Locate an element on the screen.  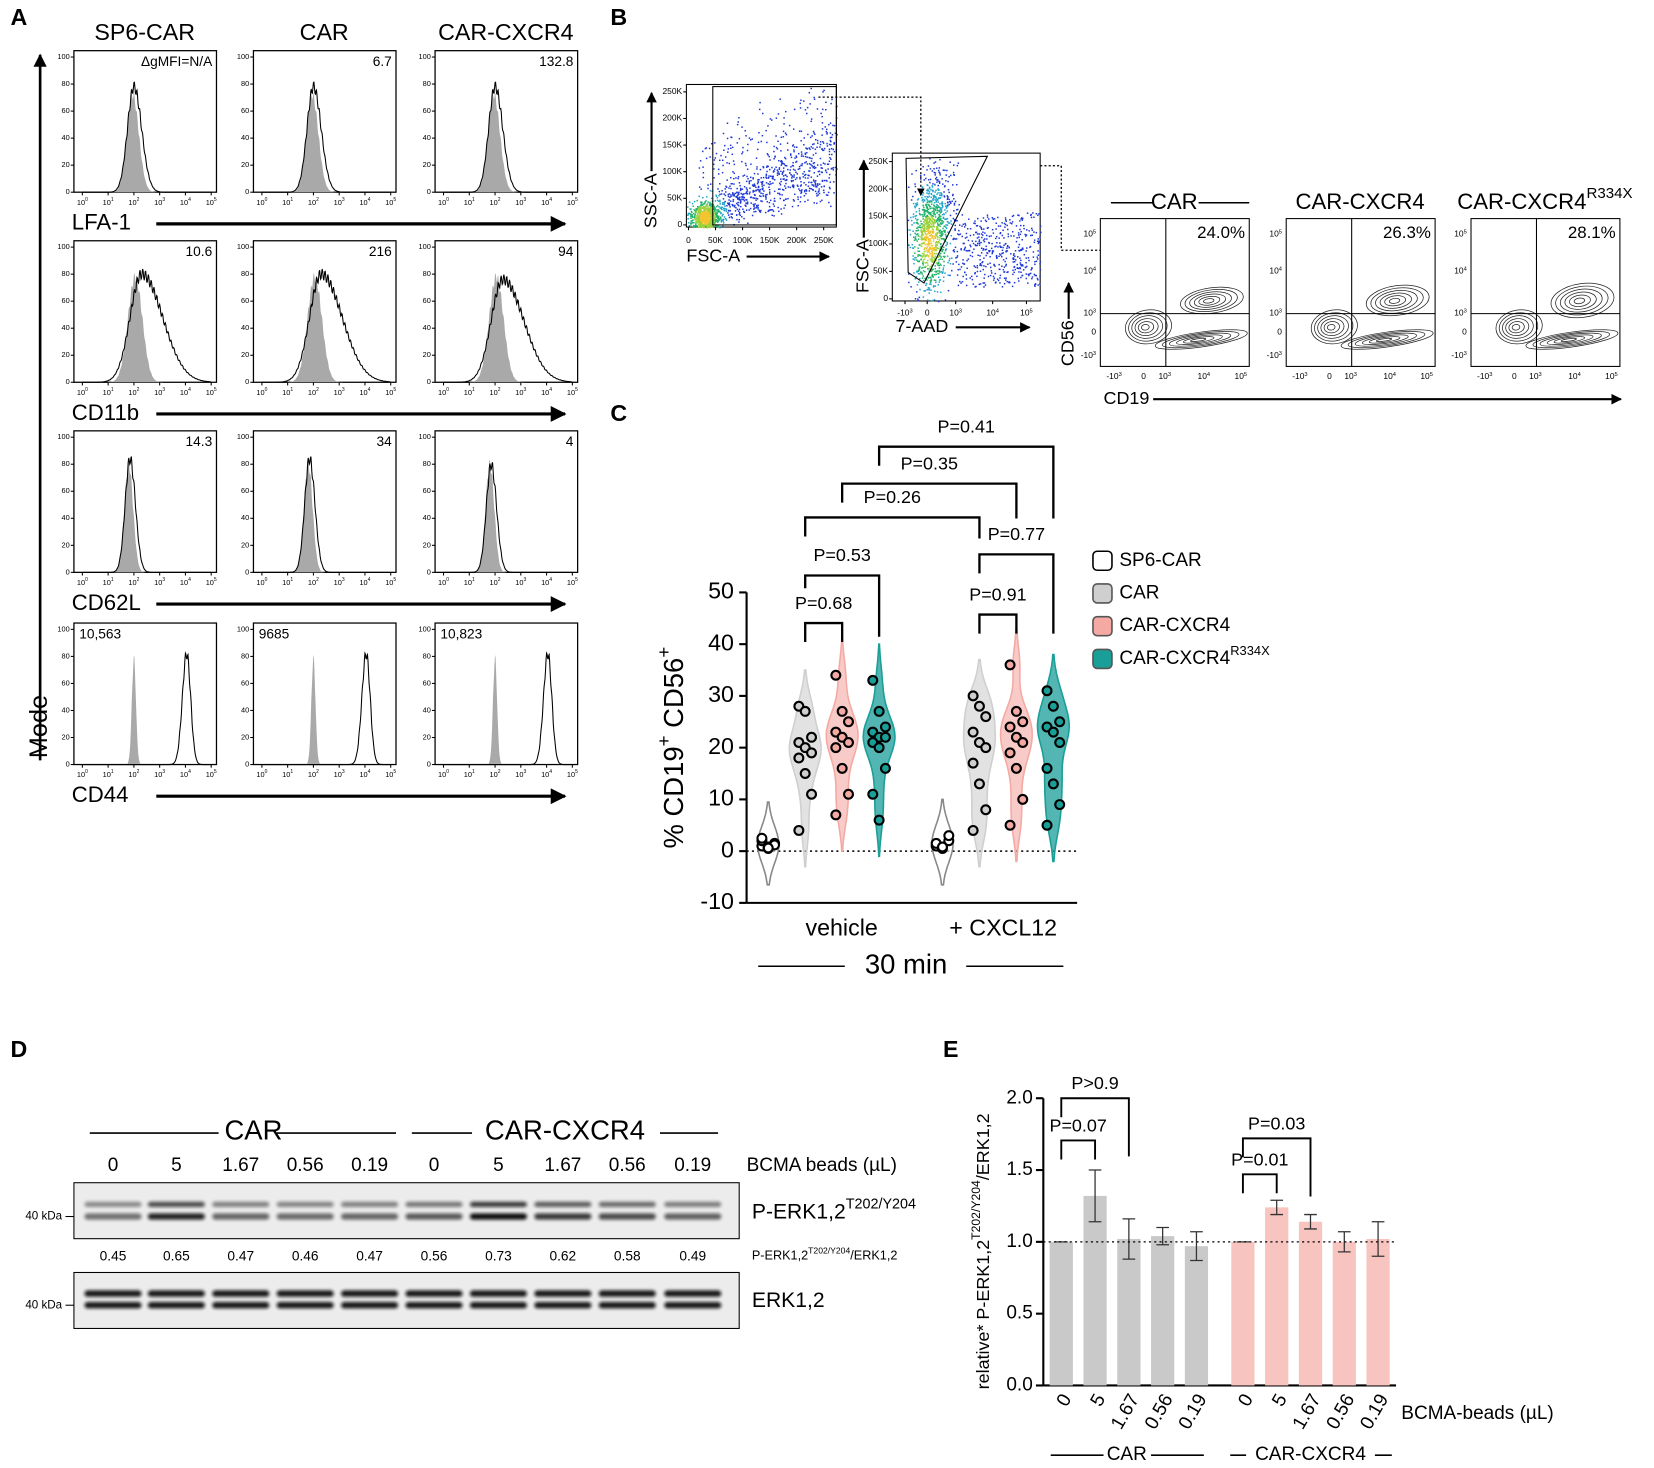
comparison-bracket is located at coordinates (929, 500).